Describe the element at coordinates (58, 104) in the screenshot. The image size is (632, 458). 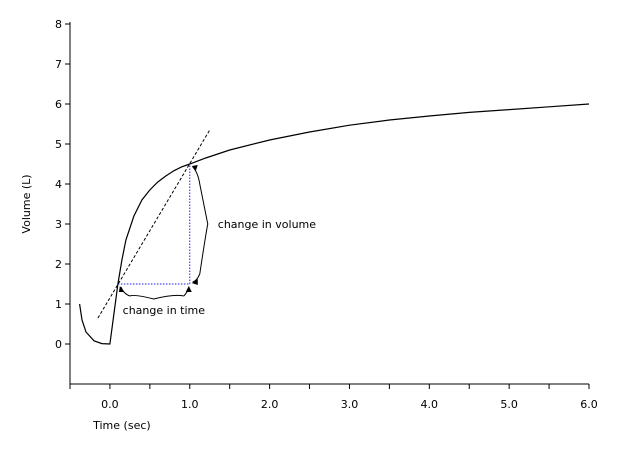
I see `y-tick-label: 6` at that location.